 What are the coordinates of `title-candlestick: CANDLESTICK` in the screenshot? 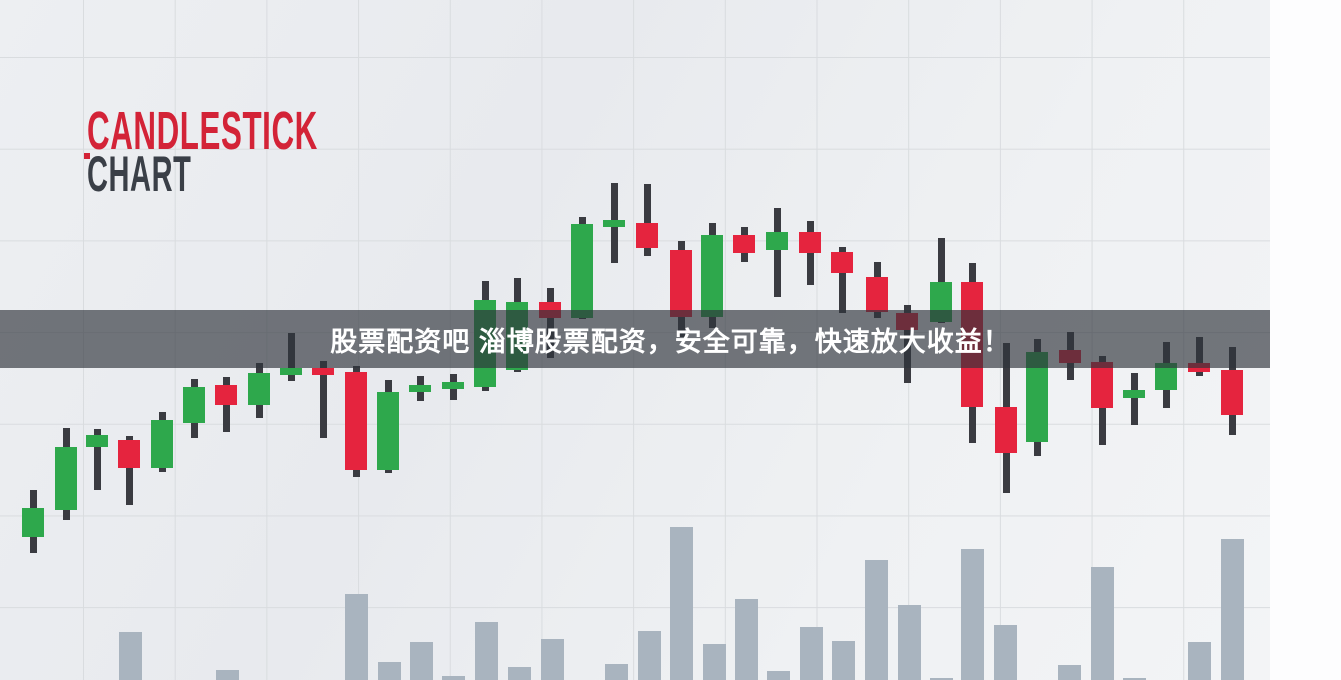 It's located at (202, 131).